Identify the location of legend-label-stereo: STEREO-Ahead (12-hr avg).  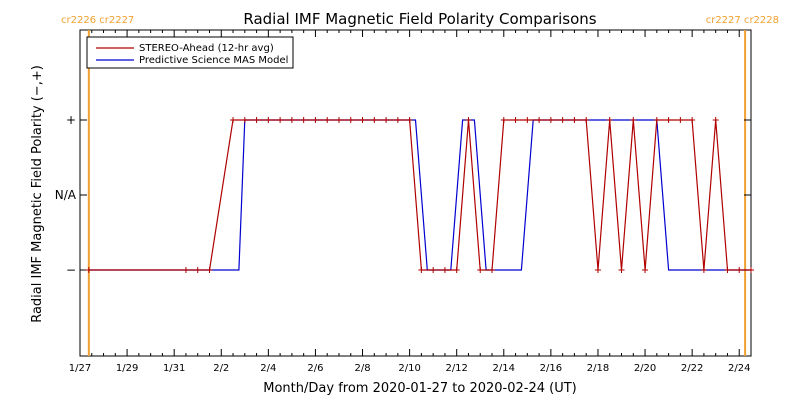
(206, 48).